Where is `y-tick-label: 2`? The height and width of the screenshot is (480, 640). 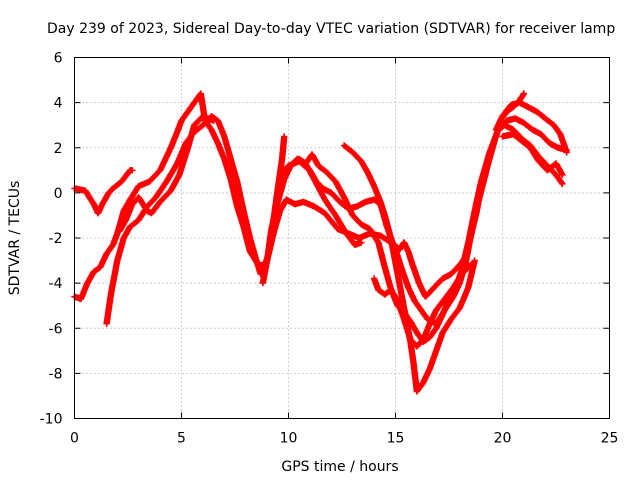
y-tick-label: 2 is located at coordinates (58, 149).